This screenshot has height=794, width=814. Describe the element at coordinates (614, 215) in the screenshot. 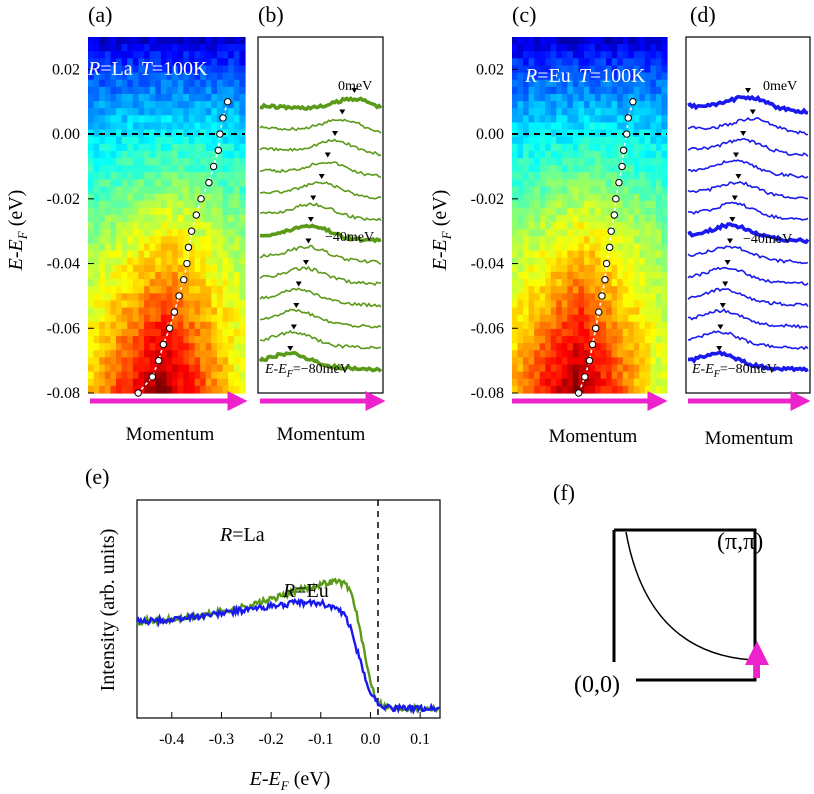

I see `dispersion-point` at that location.